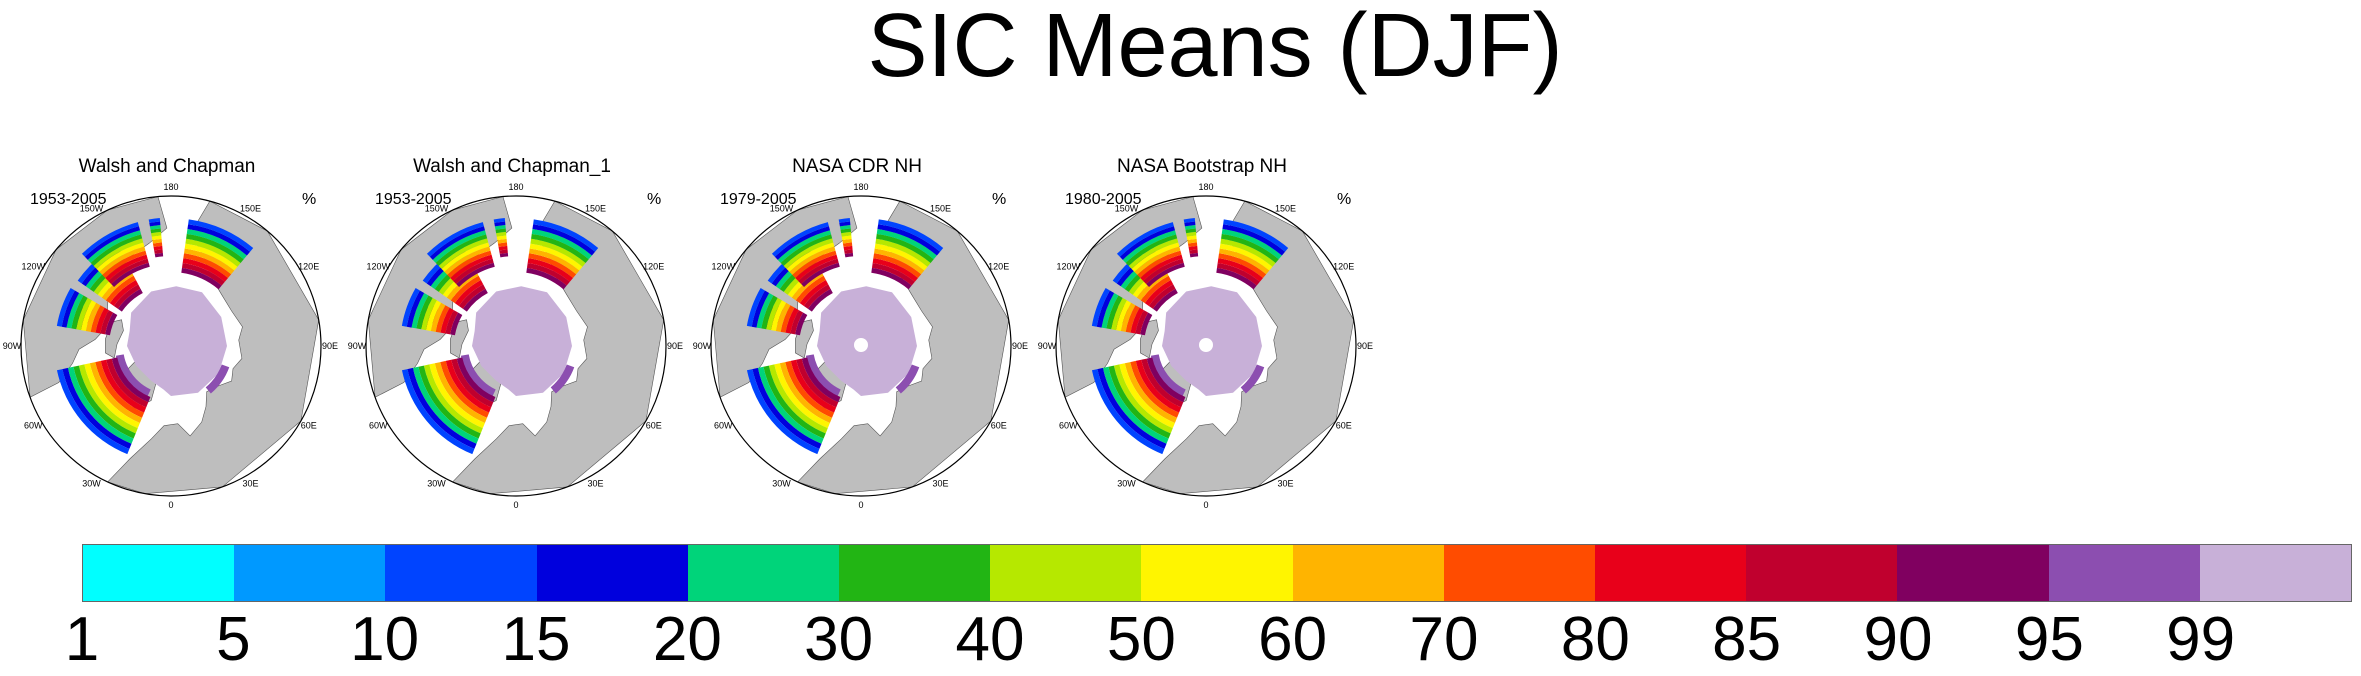 This screenshot has height=676, width=2361. What do you see at coordinates (1206, 346) in the screenshot?
I see `map-border` at bounding box center [1206, 346].